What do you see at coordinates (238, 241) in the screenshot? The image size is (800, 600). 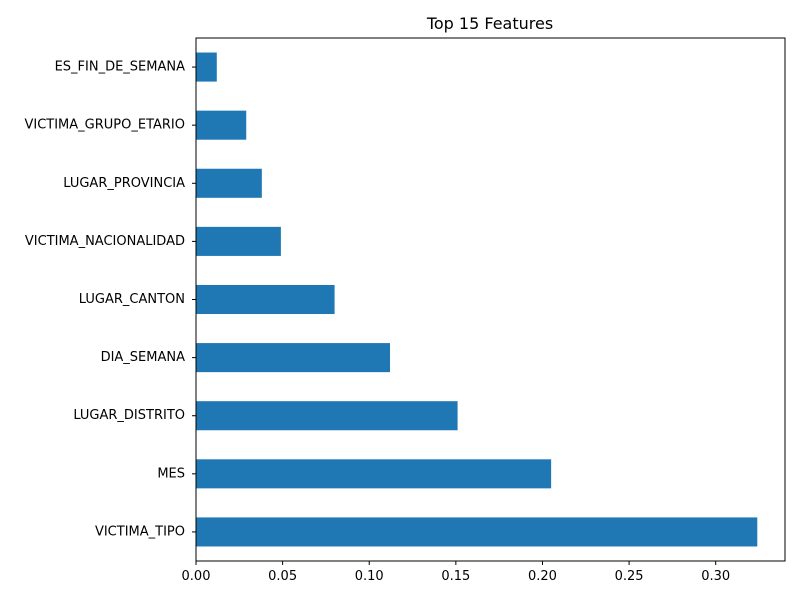 I see `bar-victima-nacionalidad` at bounding box center [238, 241].